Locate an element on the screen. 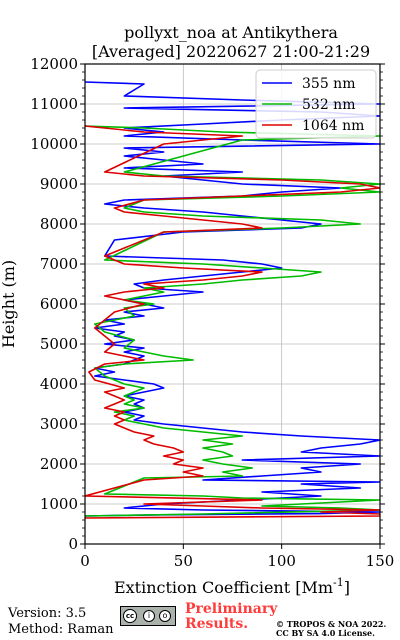  method-text: Method: Raman is located at coordinates (61, 629).